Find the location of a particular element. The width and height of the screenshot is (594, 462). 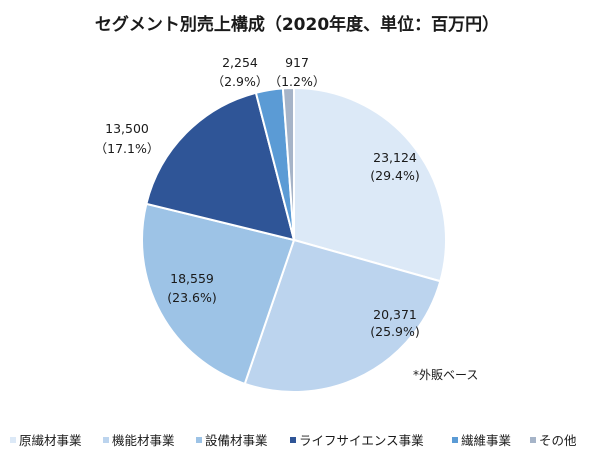

percent-label-5: （2.9%） is located at coordinates (240, 81).